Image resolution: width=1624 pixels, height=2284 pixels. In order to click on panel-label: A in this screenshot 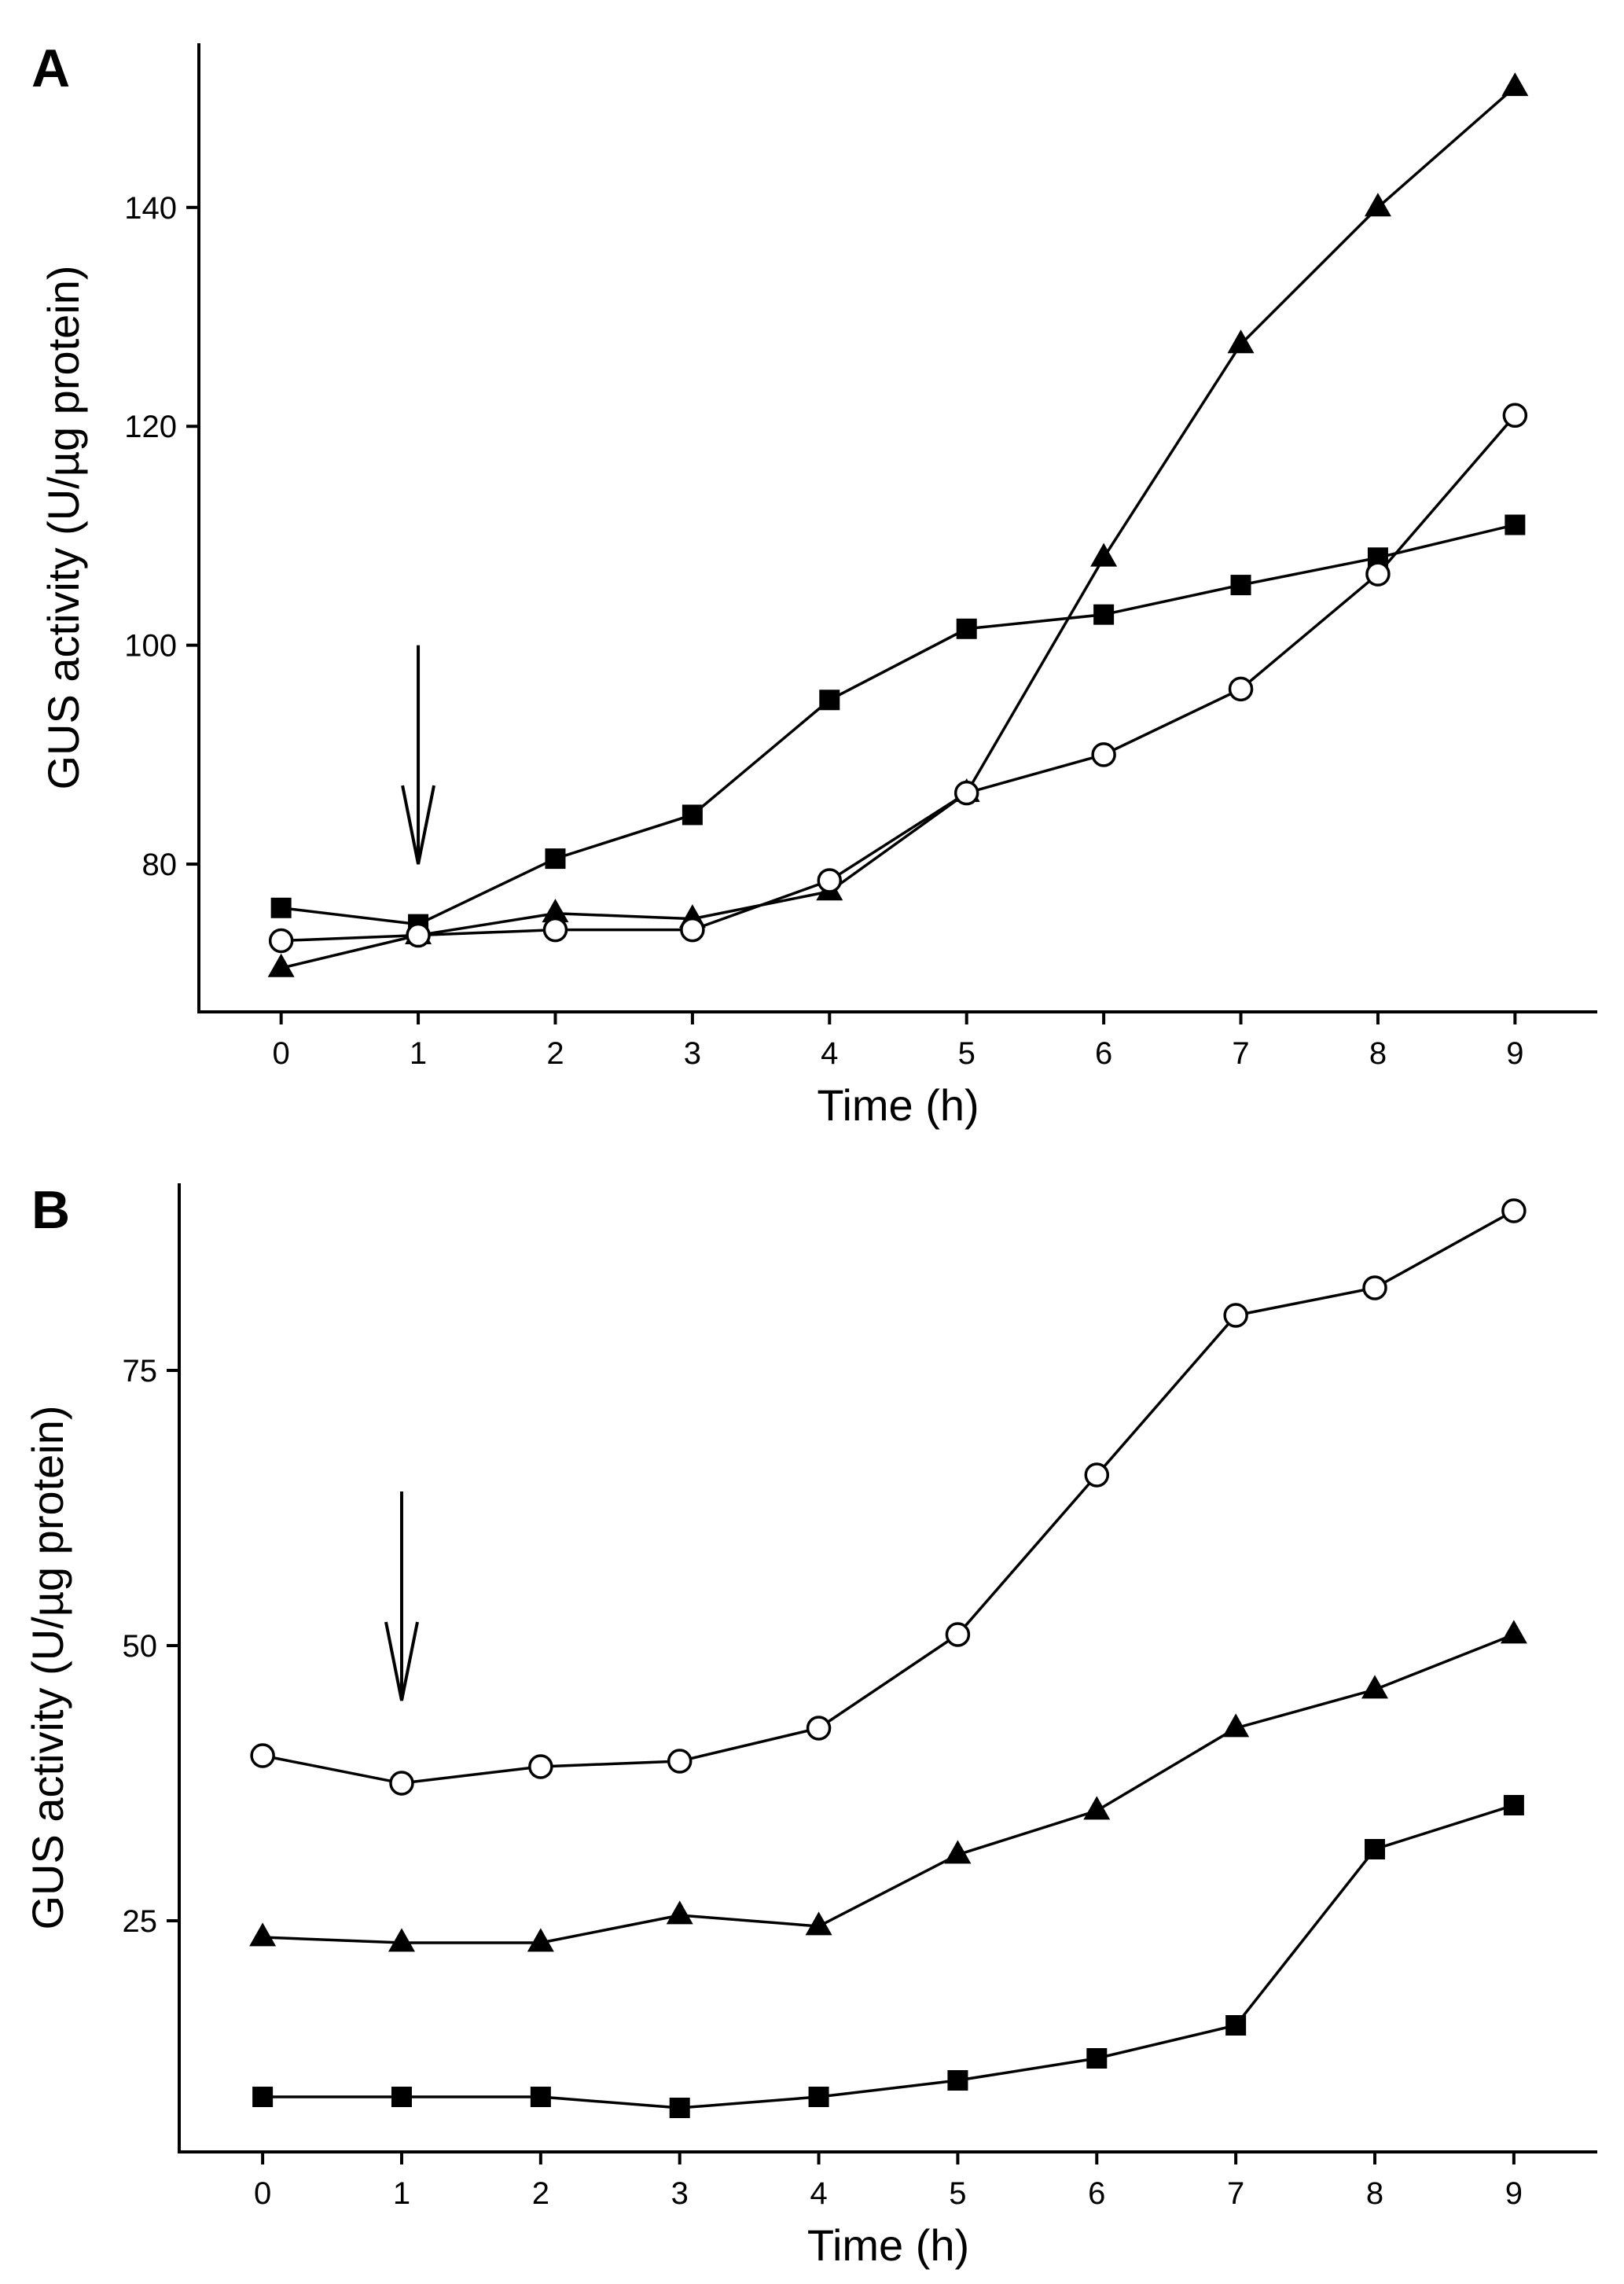, I will do `click(51, 68)`.